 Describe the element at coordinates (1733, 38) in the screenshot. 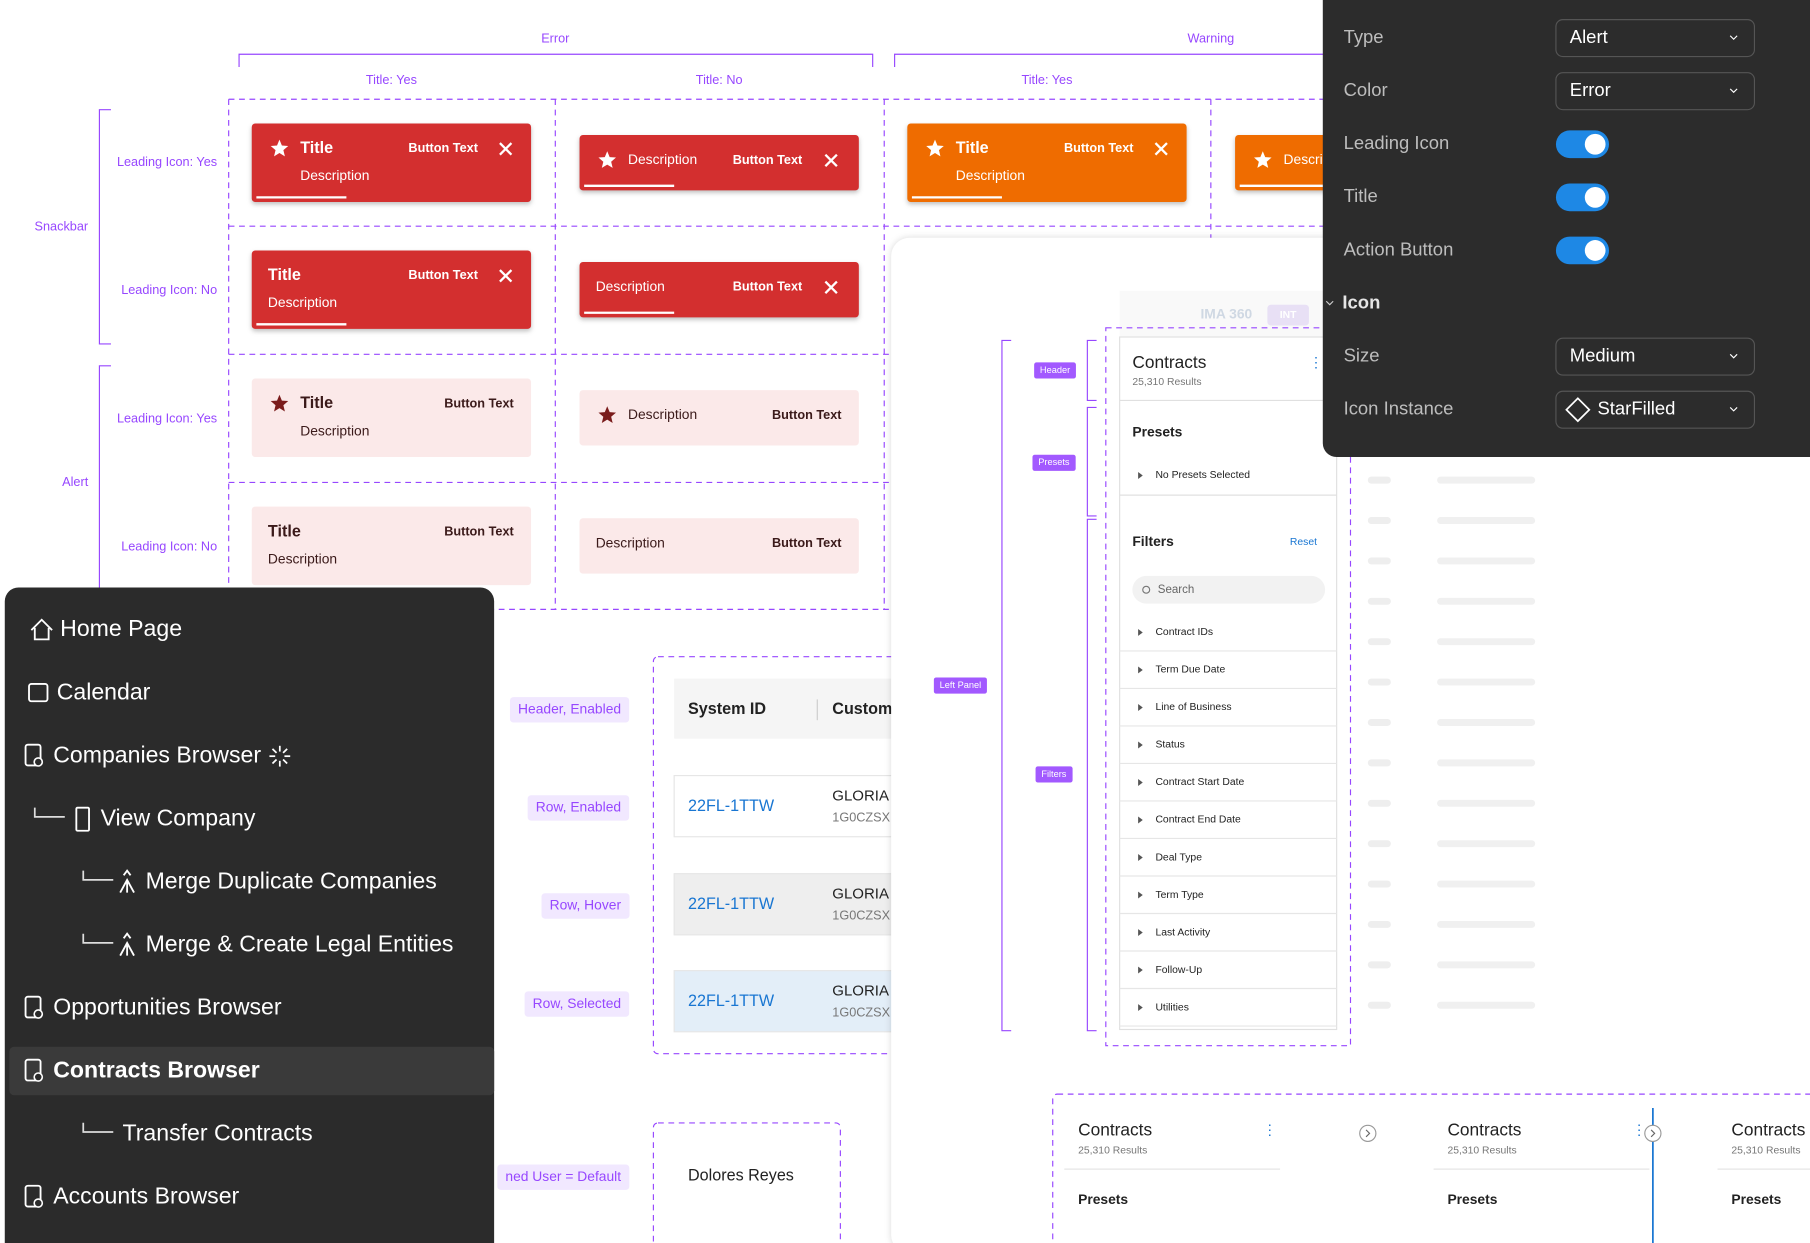

I see `chevron` at that location.